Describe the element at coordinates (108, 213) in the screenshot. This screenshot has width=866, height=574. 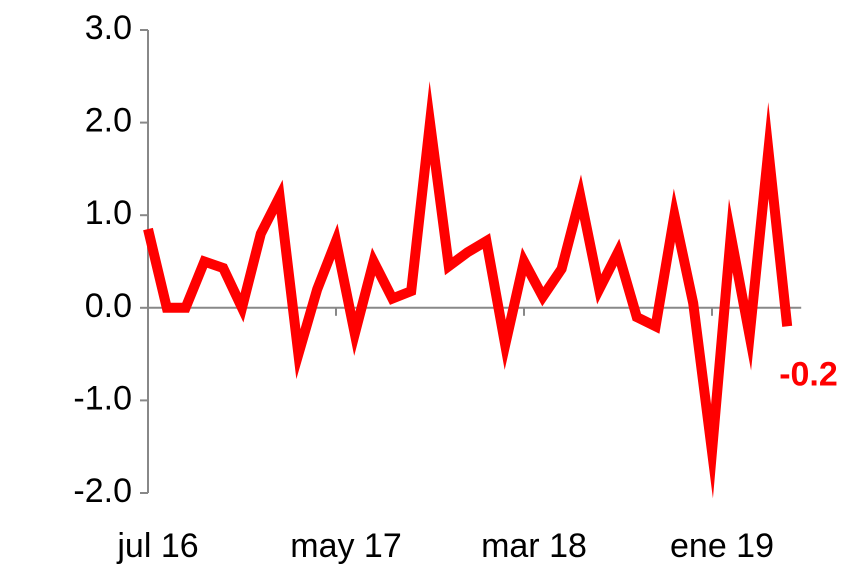
I see `y-tick-label: 1.0` at that location.